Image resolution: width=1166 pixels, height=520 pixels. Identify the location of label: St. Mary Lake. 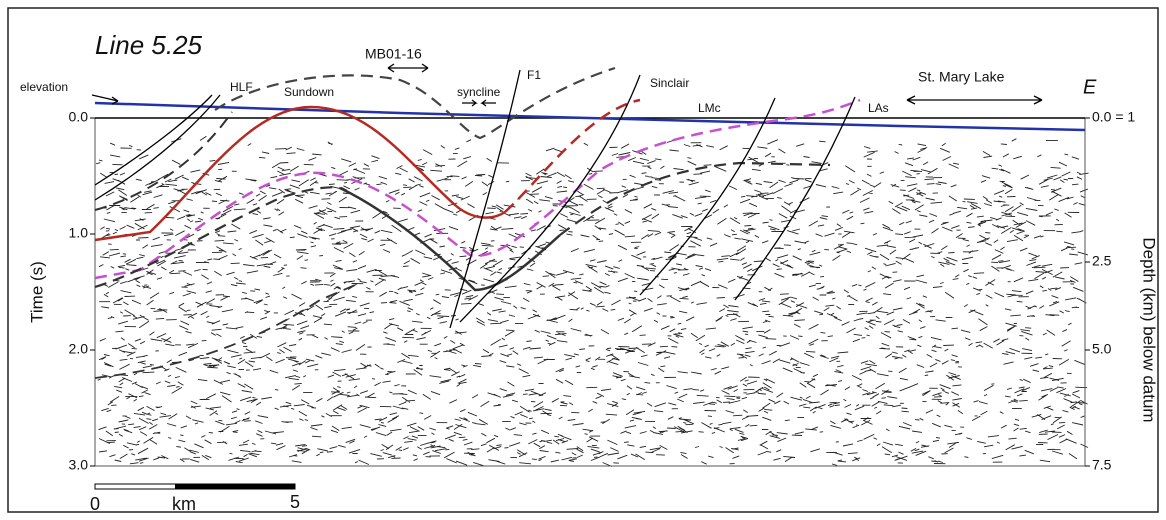
(961, 77).